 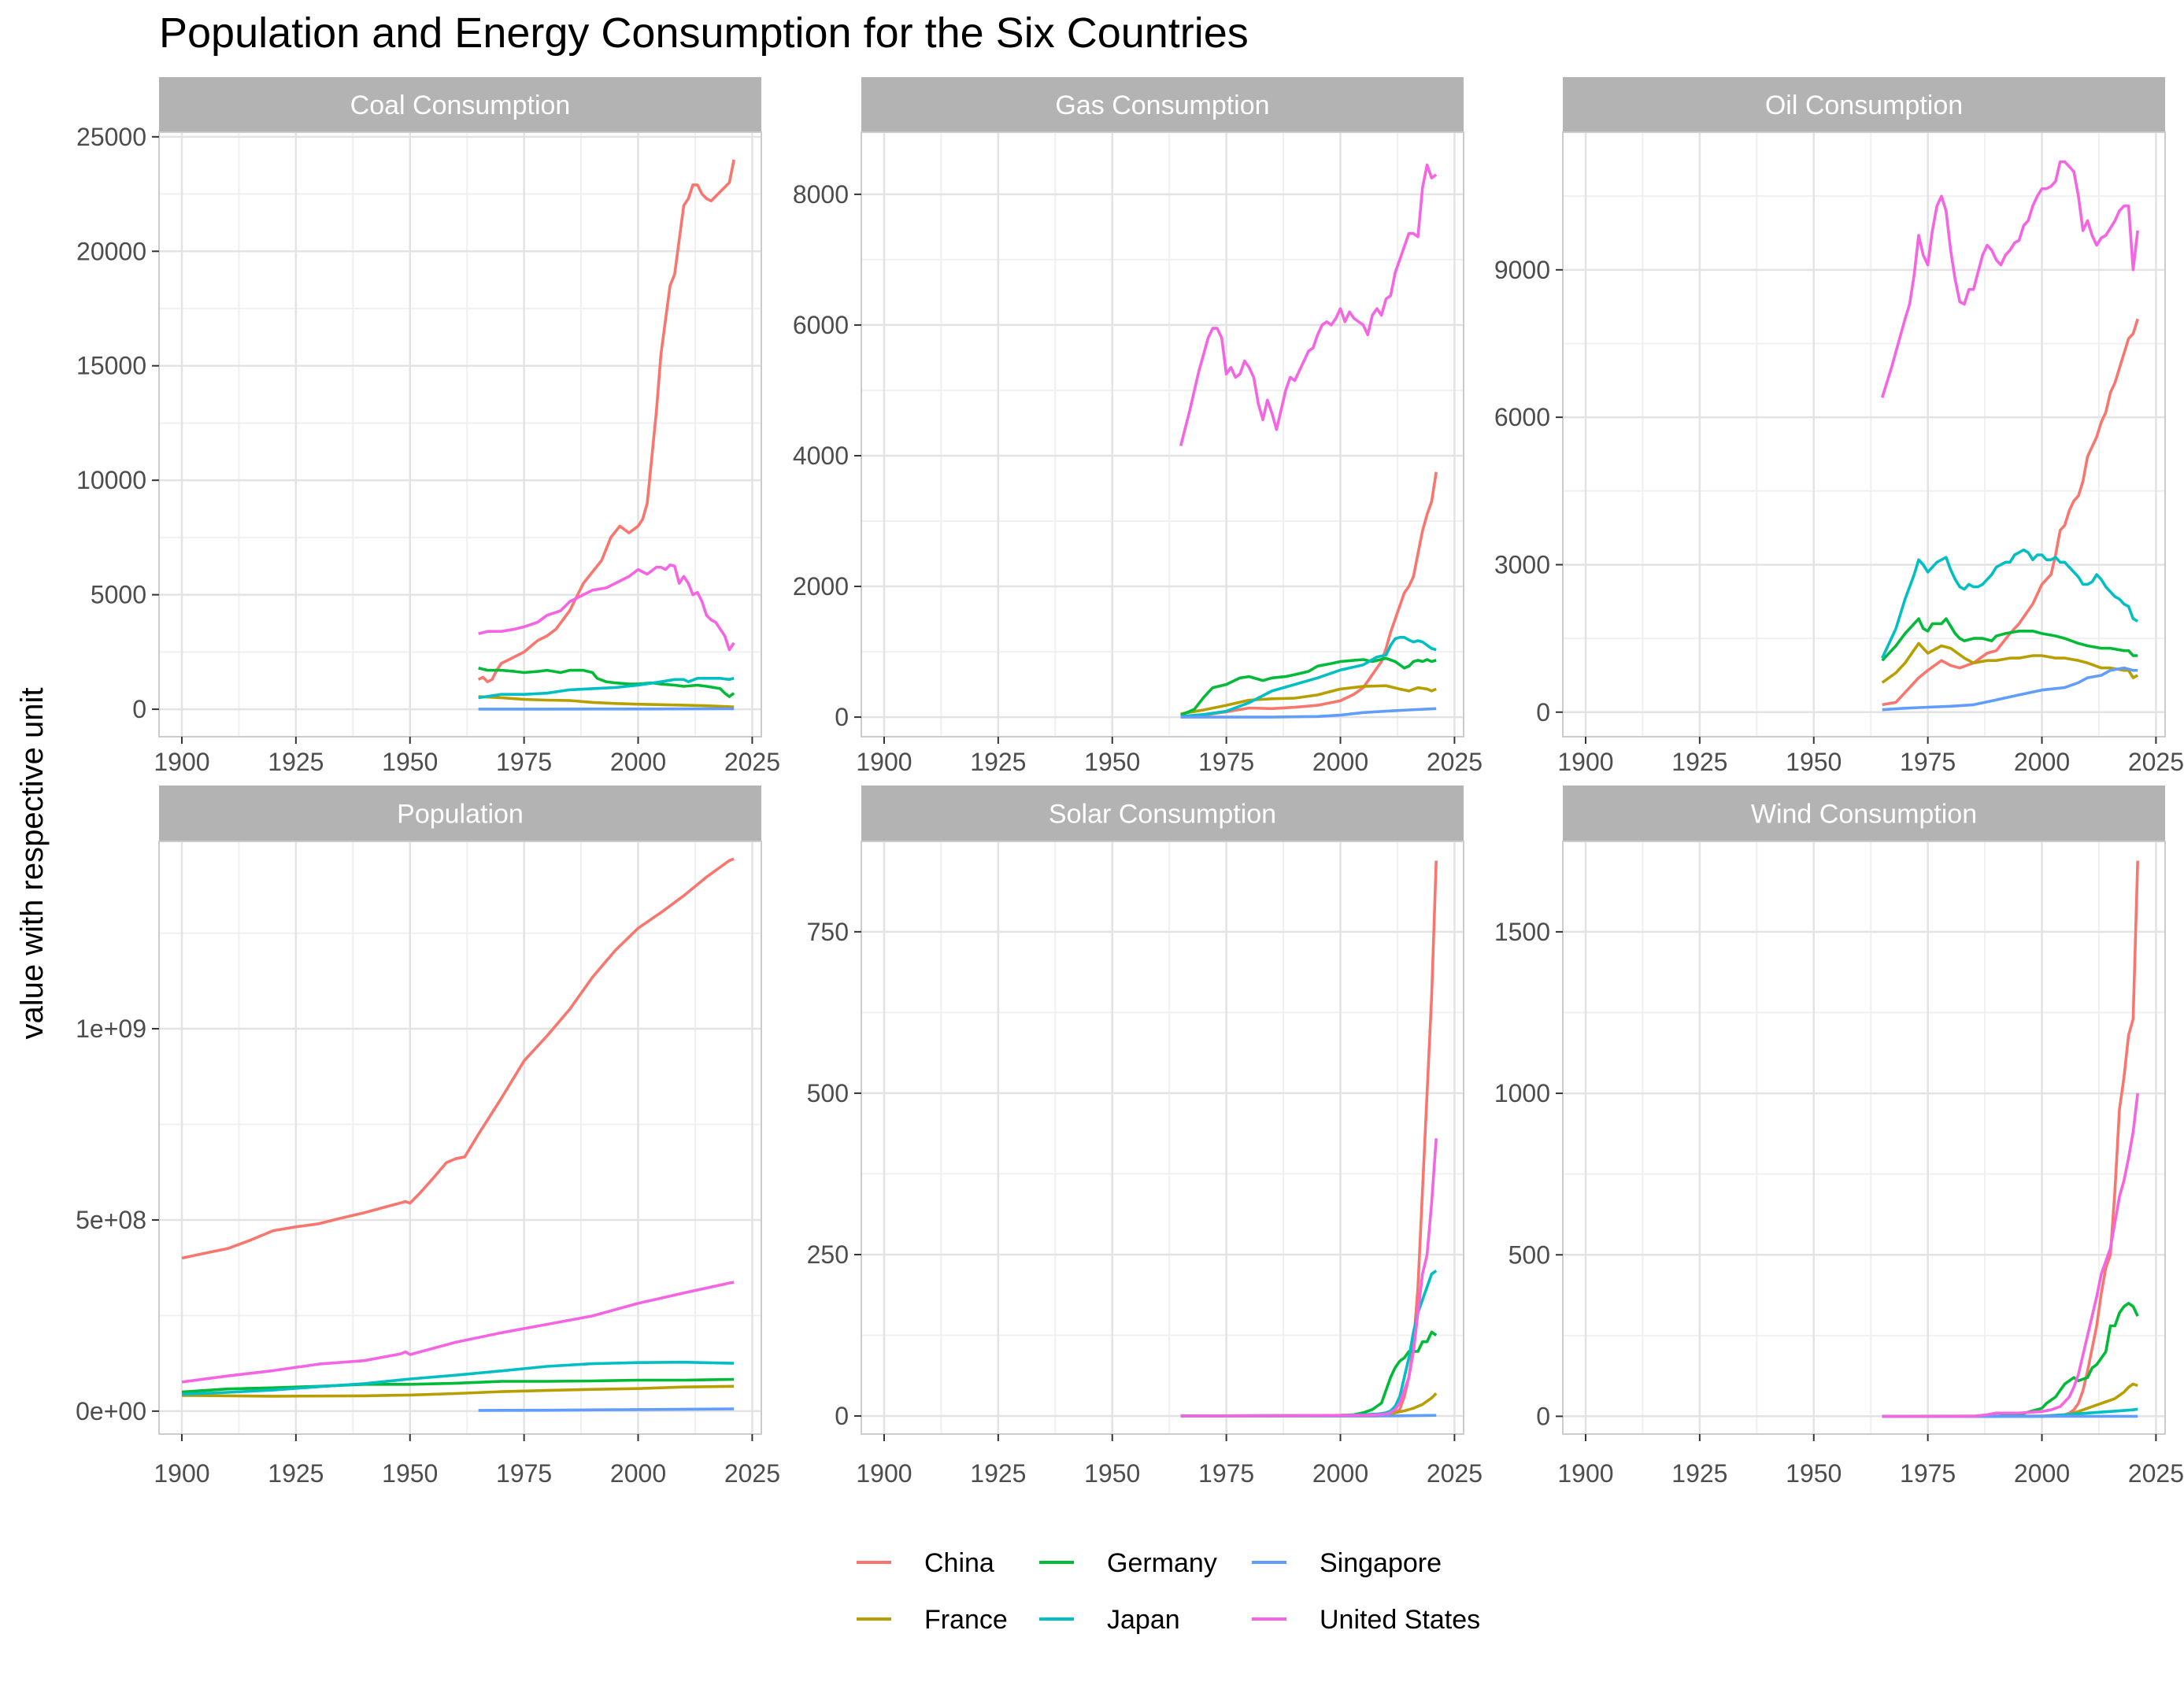 I want to click on y-tick-label: 1e+09, so click(x=111, y=1029).